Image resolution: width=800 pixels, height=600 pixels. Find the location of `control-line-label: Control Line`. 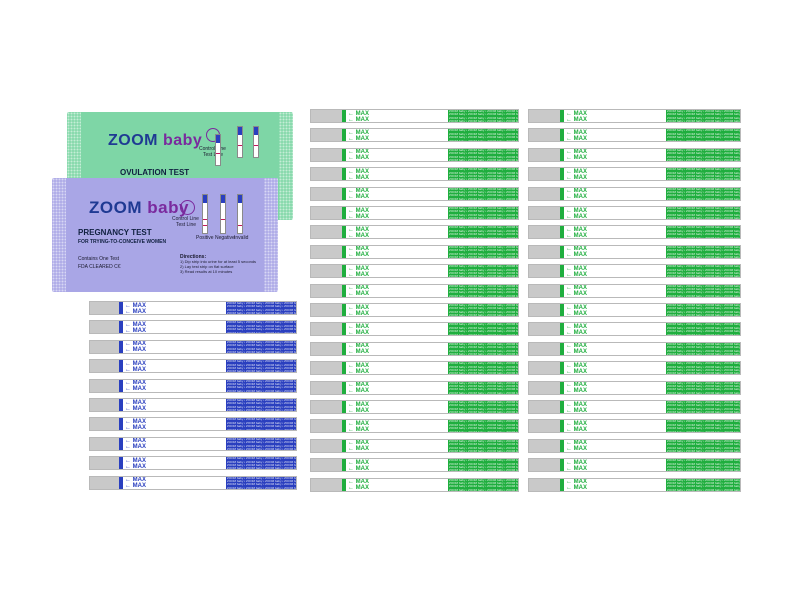

control-line-label: Control Line is located at coordinates (185, 219).